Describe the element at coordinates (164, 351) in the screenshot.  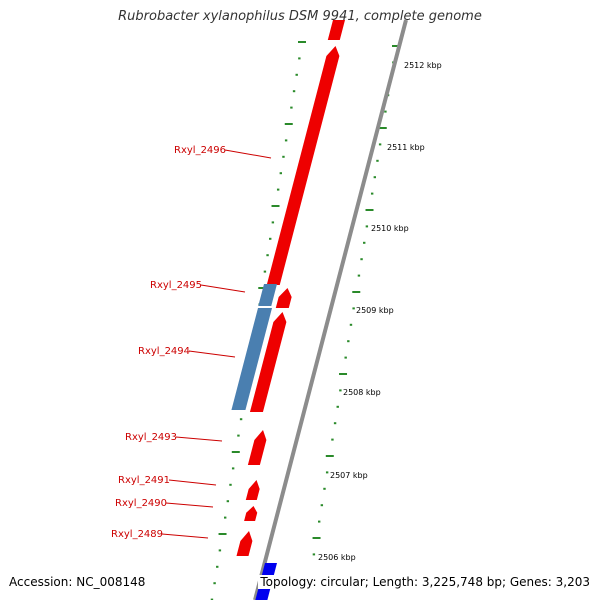
I see `gene-label: Rxyl_2494` at that location.